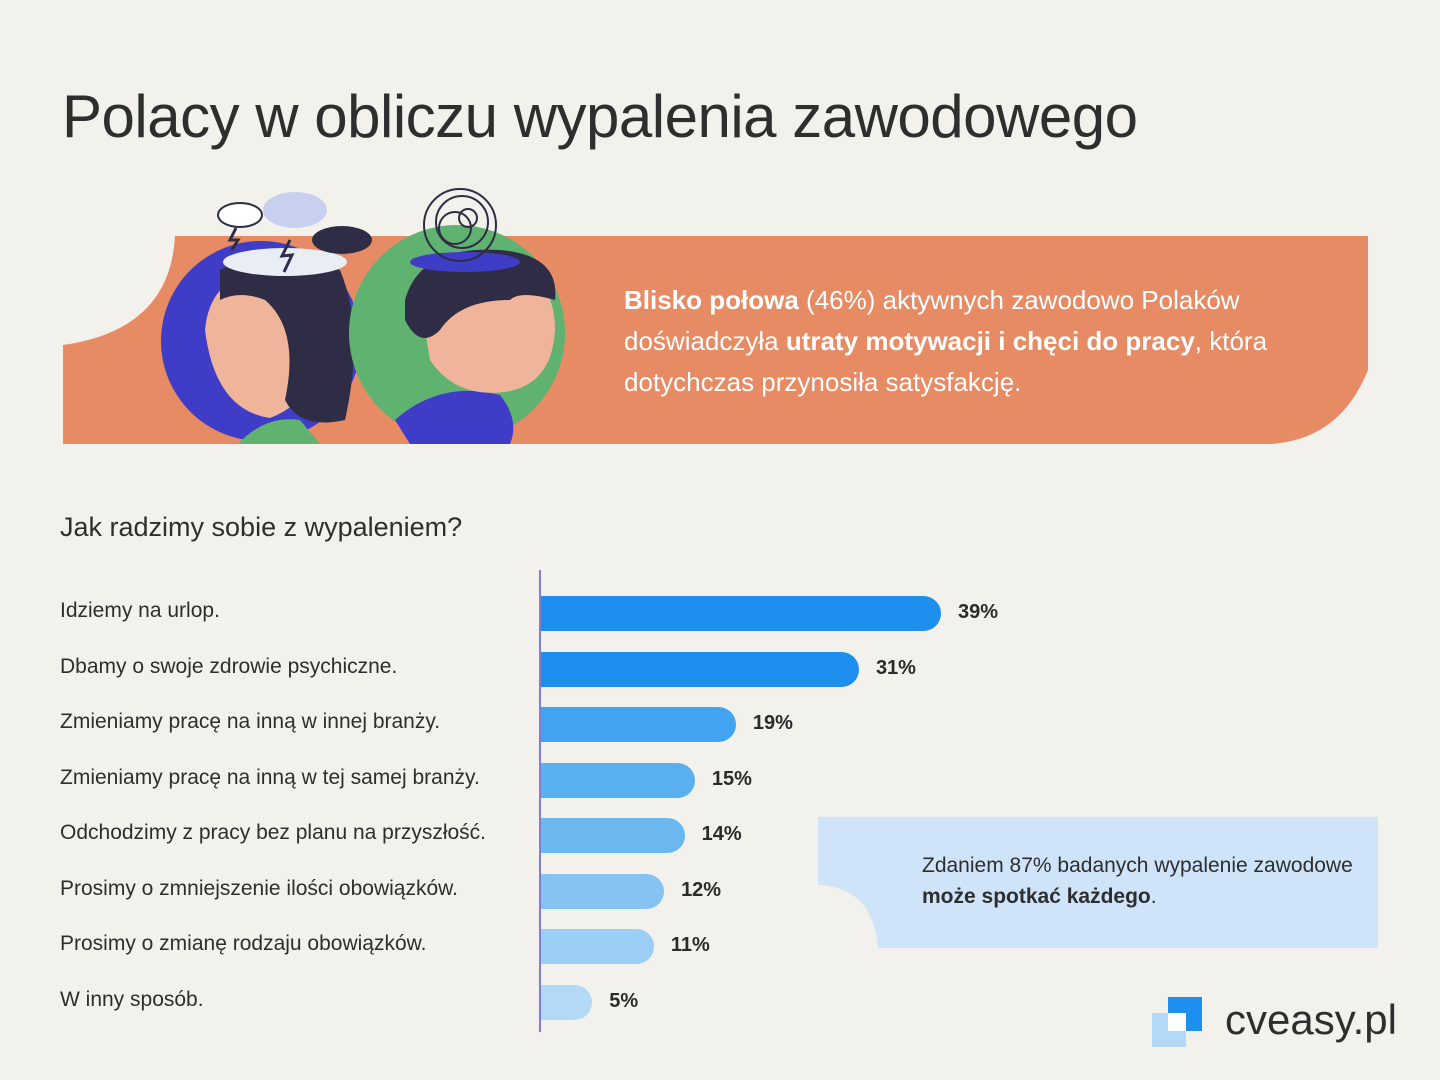 This screenshot has width=1440, height=1080. Describe the element at coordinates (721, 834) in the screenshot. I see `value-label: 14%` at that location.